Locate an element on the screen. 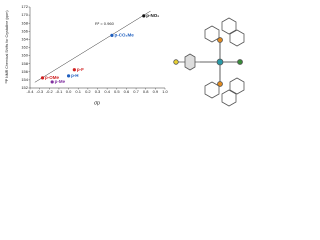 This screenshot has height=240, width=320. molecule is located at coordinates (209, 62).